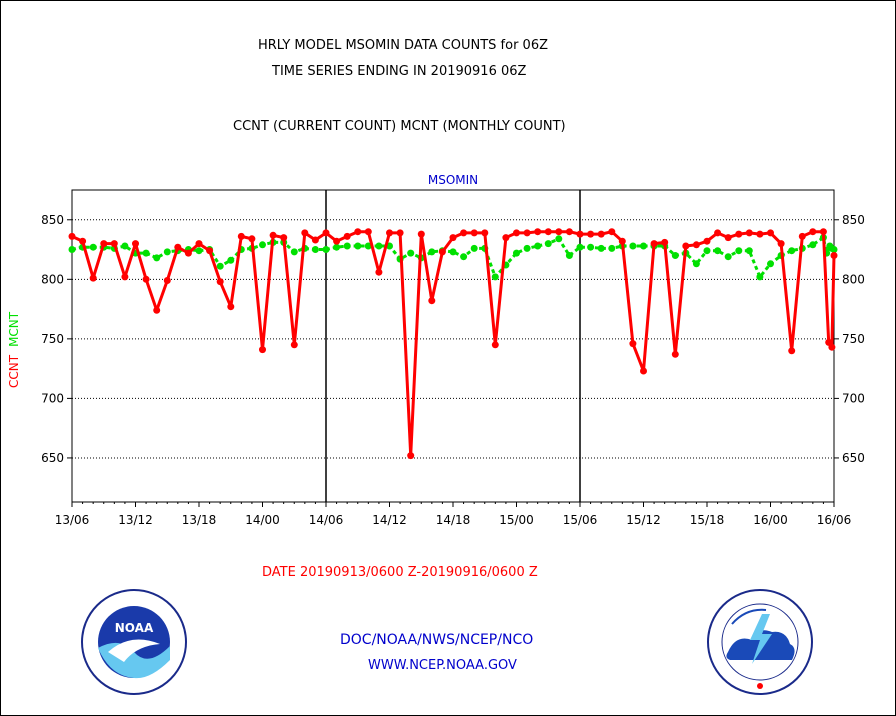 Image resolution: width=896 pixels, height=716 pixels. What do you see at coordinates (14, 329) in the screenshot?
I see `y-axis-label-mcnt: MCNT` at bounding box center [14, 329].